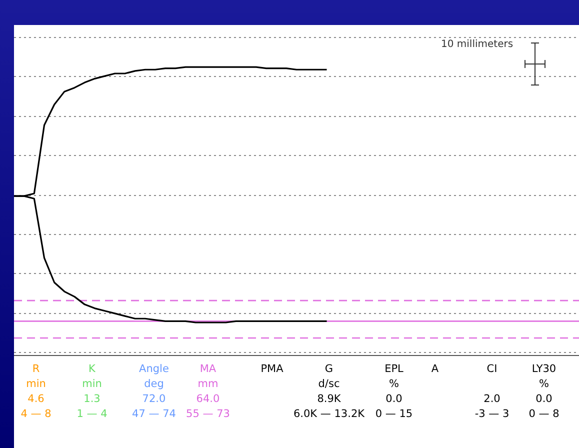  I want to click on text: EPL % 0.0 0 — 15, so click(394, 392).